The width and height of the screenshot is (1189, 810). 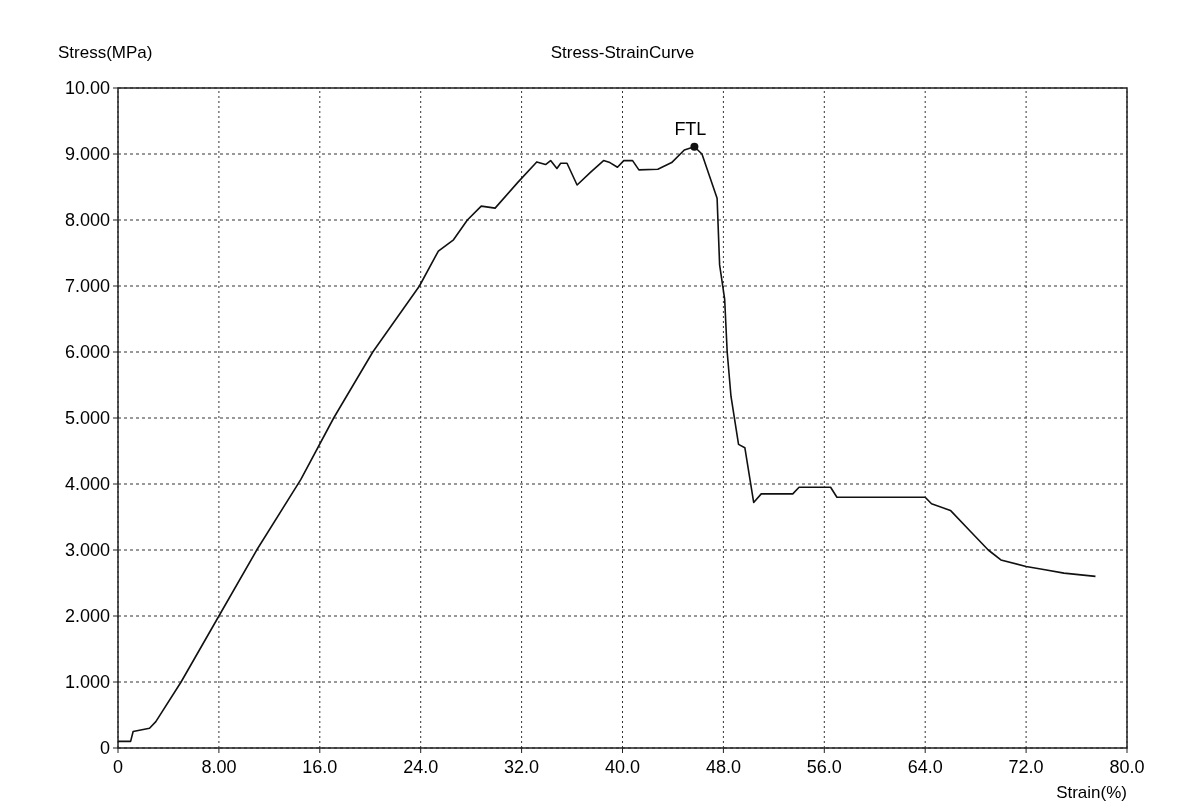 I want to click on y-tick-label: 6.000, so click(x=87, y=352).